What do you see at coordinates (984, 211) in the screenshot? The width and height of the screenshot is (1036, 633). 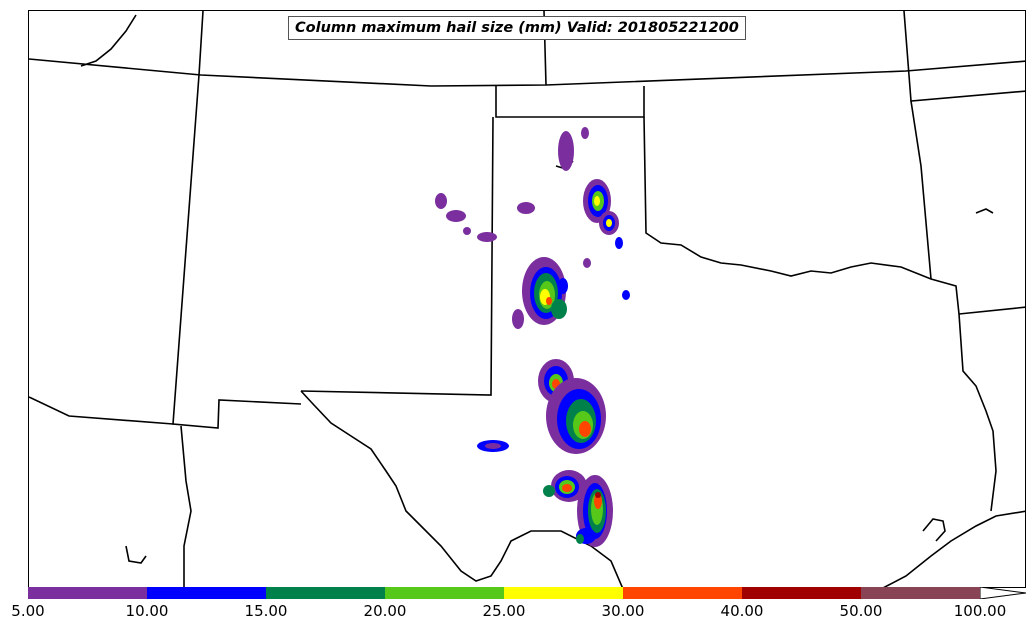 I see `lake-oh` at bounding box center [984, 211].